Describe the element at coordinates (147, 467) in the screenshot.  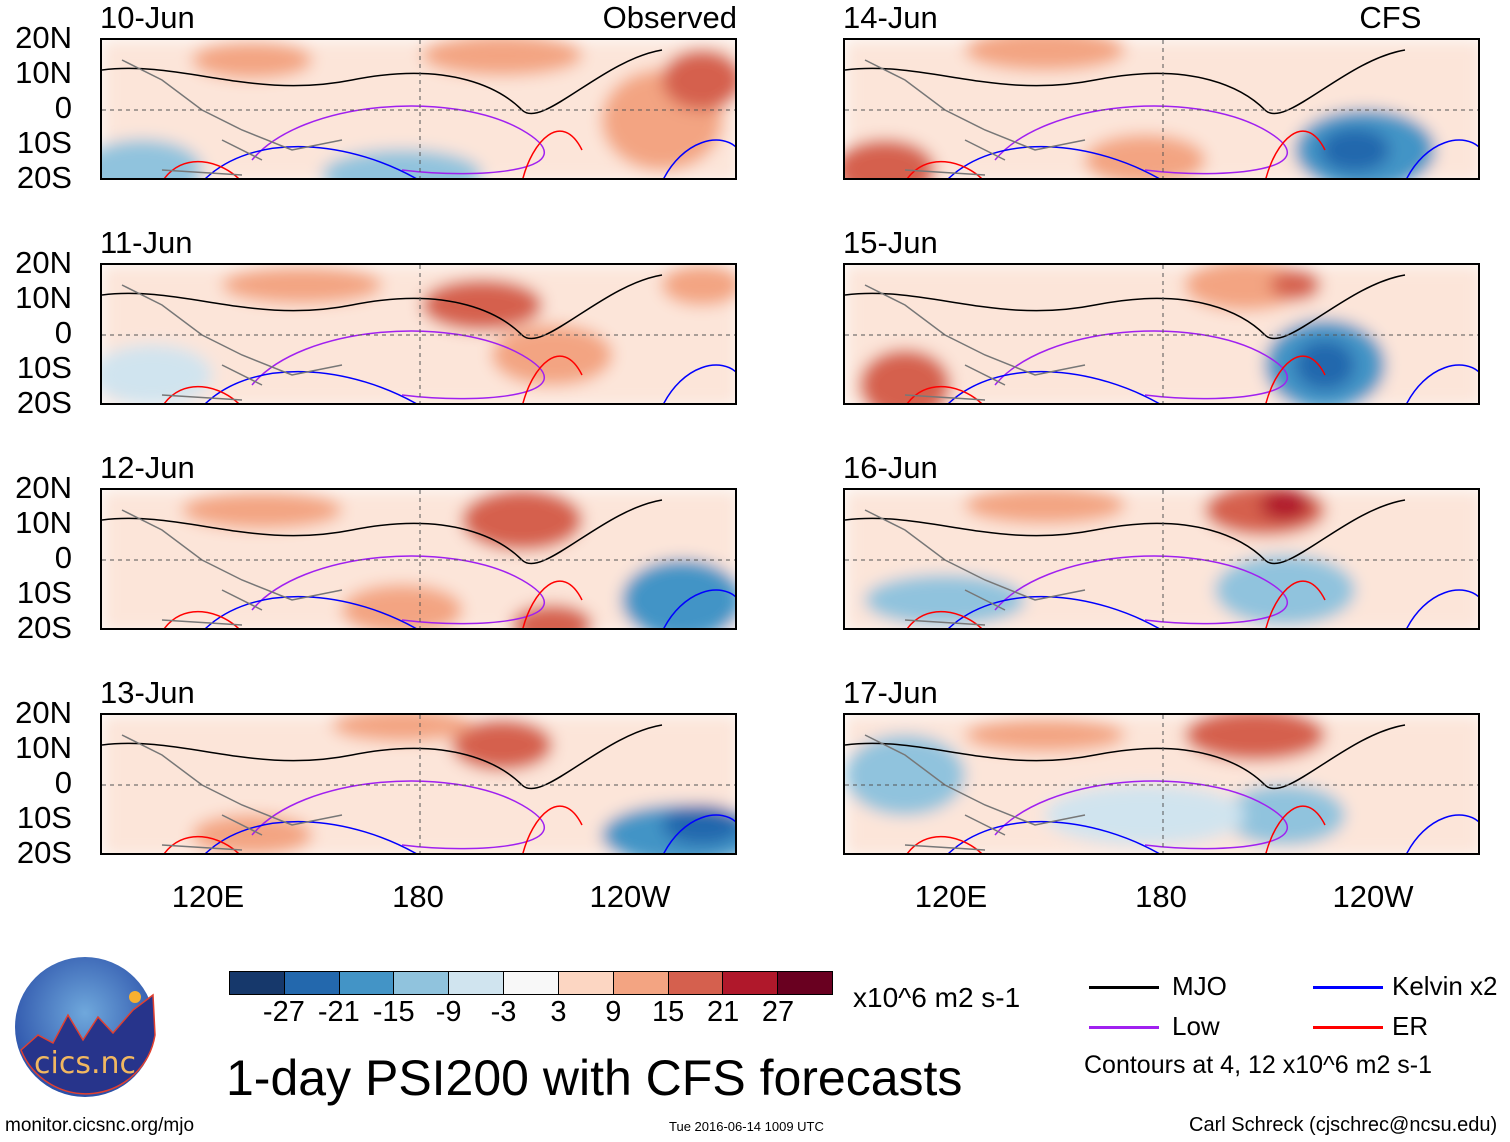
I see `panel-date: 12-Jun` at that location.